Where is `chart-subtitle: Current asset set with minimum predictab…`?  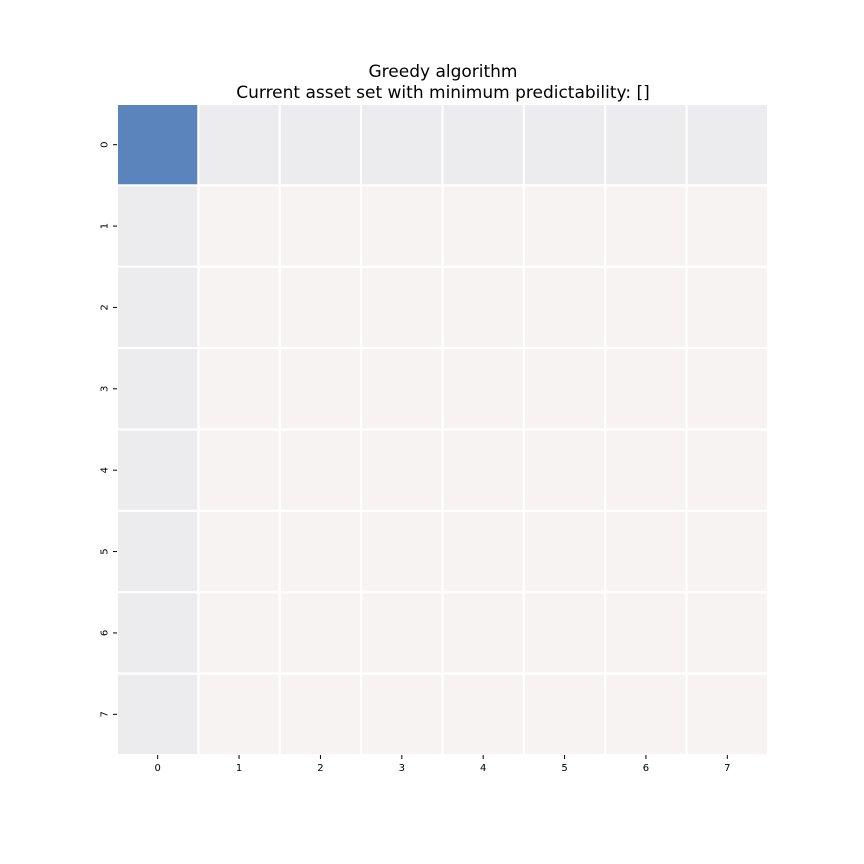 chart-subtitle: Current asset set with minimum predictab… is located at coordinates (443, 93).